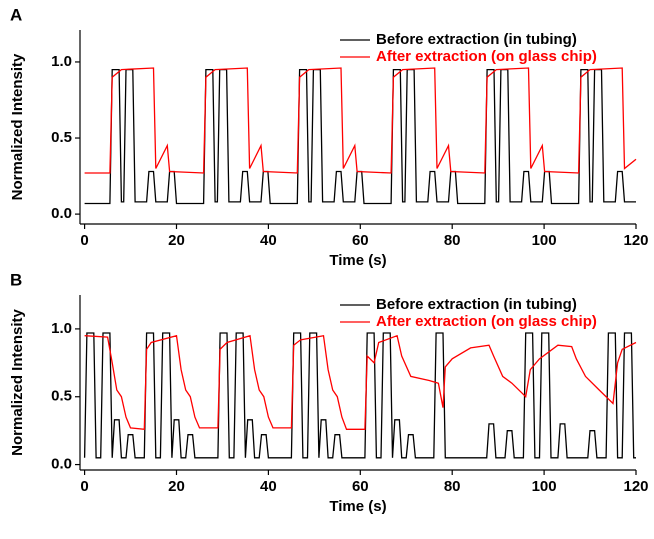 This screenshot has width=654, height=539. What do you see at coordinates (16, 279) in the screenshot?
I see `panel-label: B` at bounding box center [16, 279].